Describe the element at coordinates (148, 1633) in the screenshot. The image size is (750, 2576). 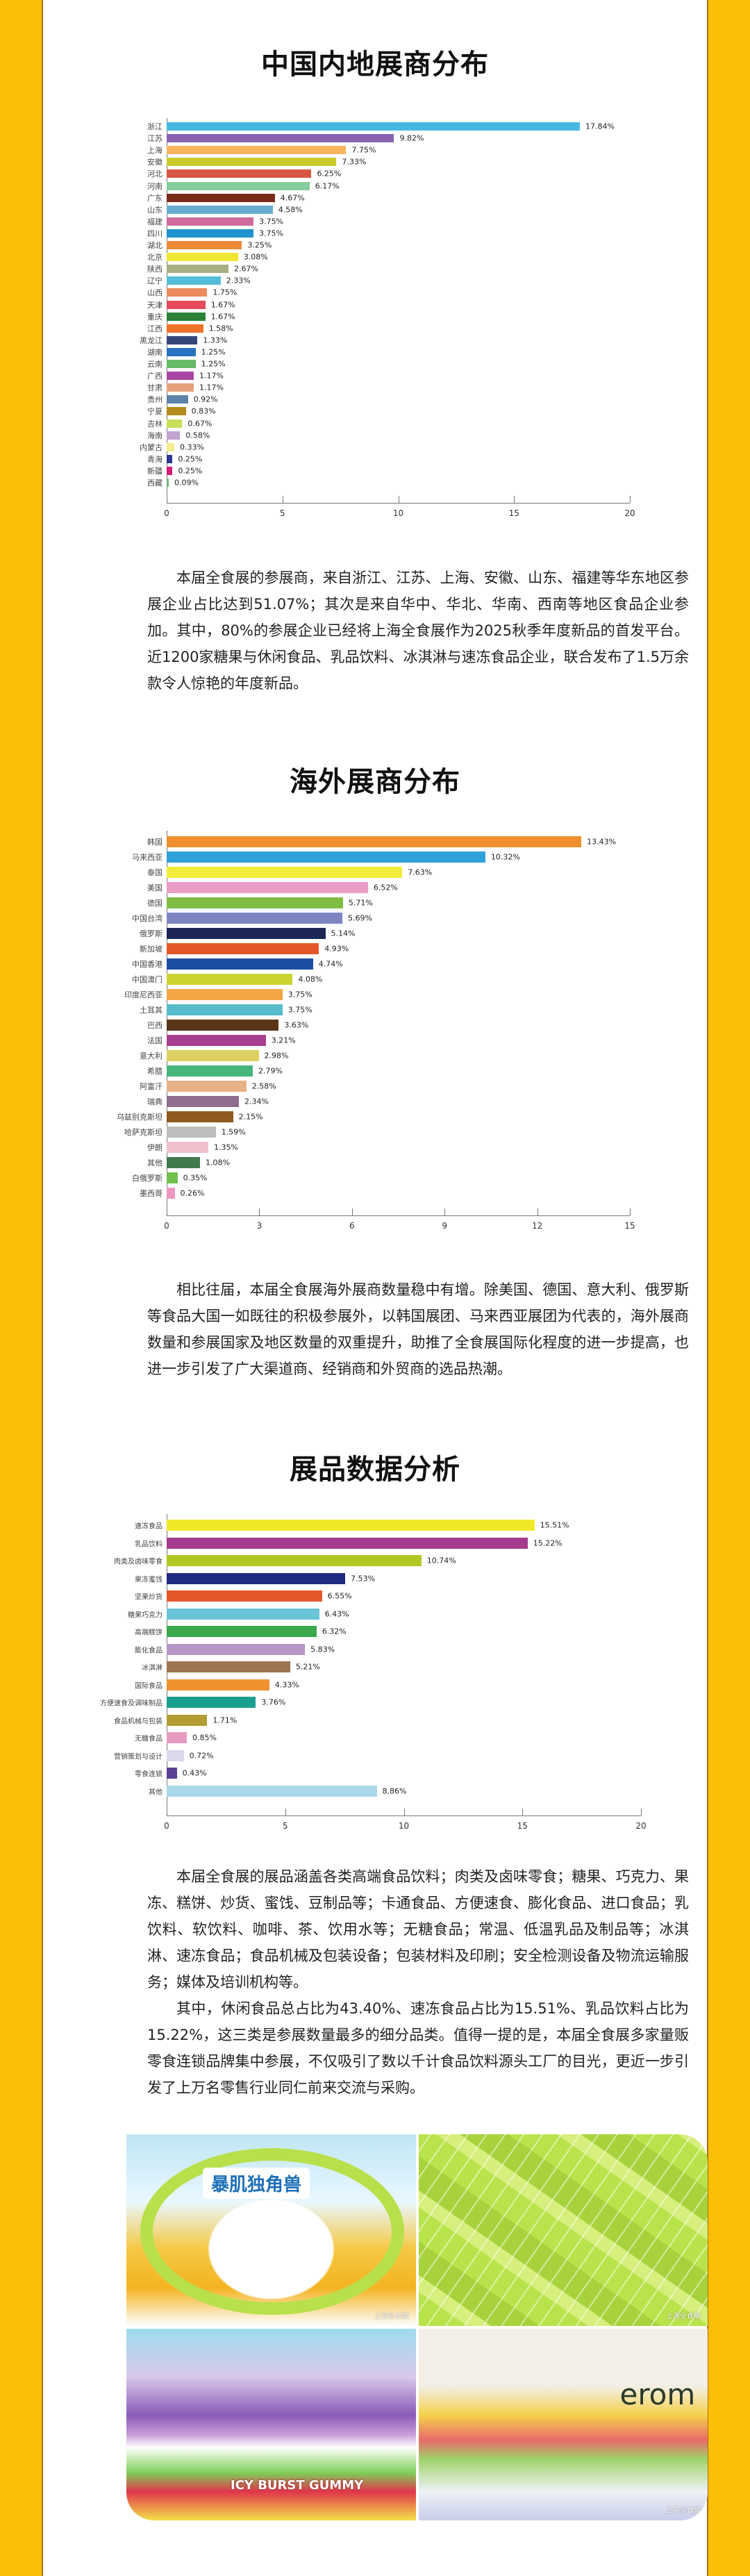
I see `bar-category-label: 高端糕饼` at that location.